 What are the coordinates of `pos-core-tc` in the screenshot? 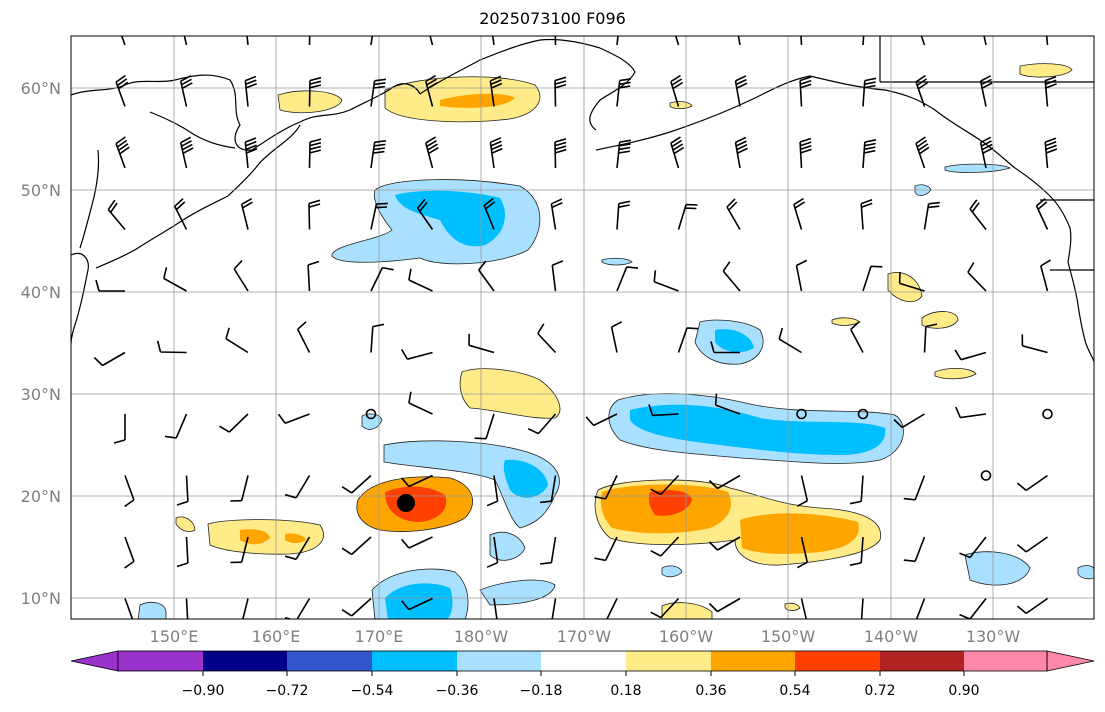 It's located at (416, 504).